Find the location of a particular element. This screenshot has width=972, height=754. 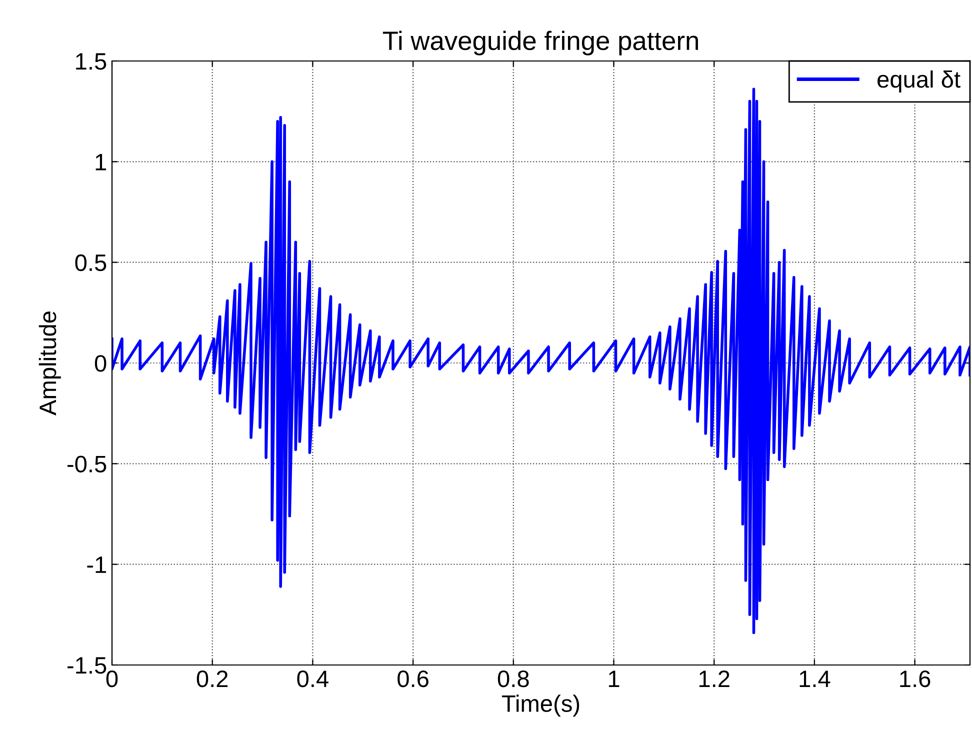

x-tick-label: 0 is located at coordinates (112, 679).